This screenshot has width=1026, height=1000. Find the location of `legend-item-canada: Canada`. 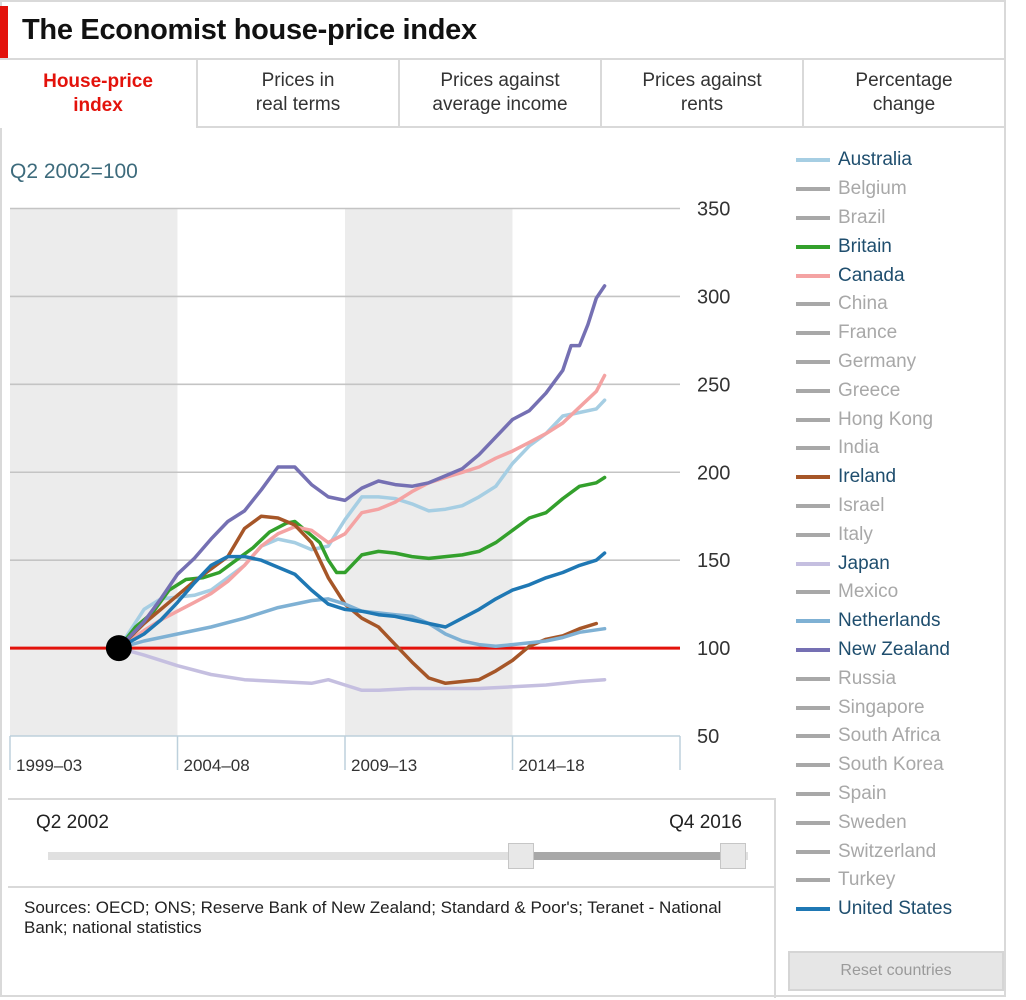

legend-item-canada: Canada is located at coordinates (901, 275).